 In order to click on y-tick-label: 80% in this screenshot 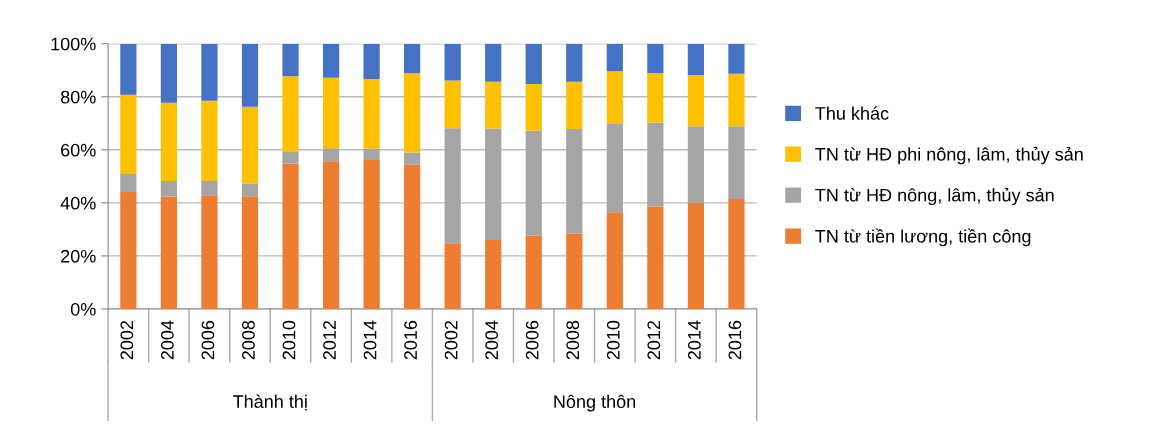, I will do `click(78, 97)`.